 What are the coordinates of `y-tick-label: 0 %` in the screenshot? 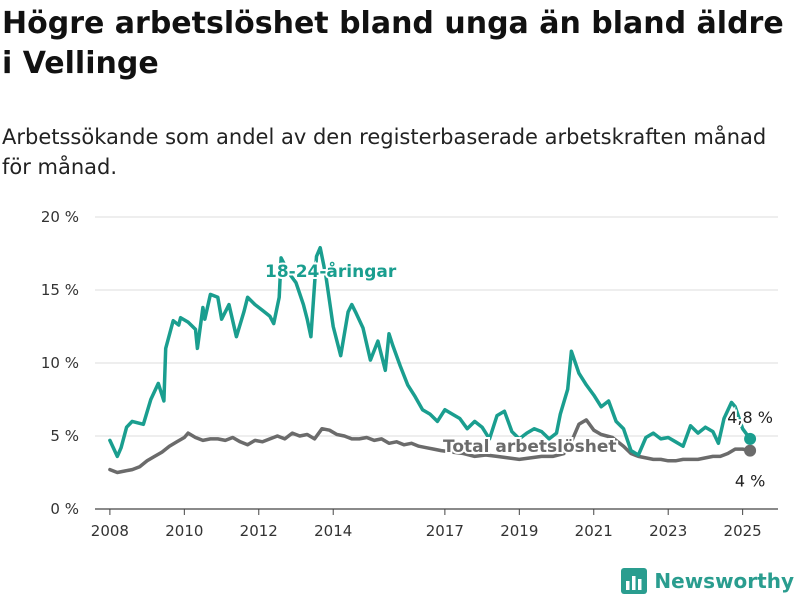 It's located at (64, 509).